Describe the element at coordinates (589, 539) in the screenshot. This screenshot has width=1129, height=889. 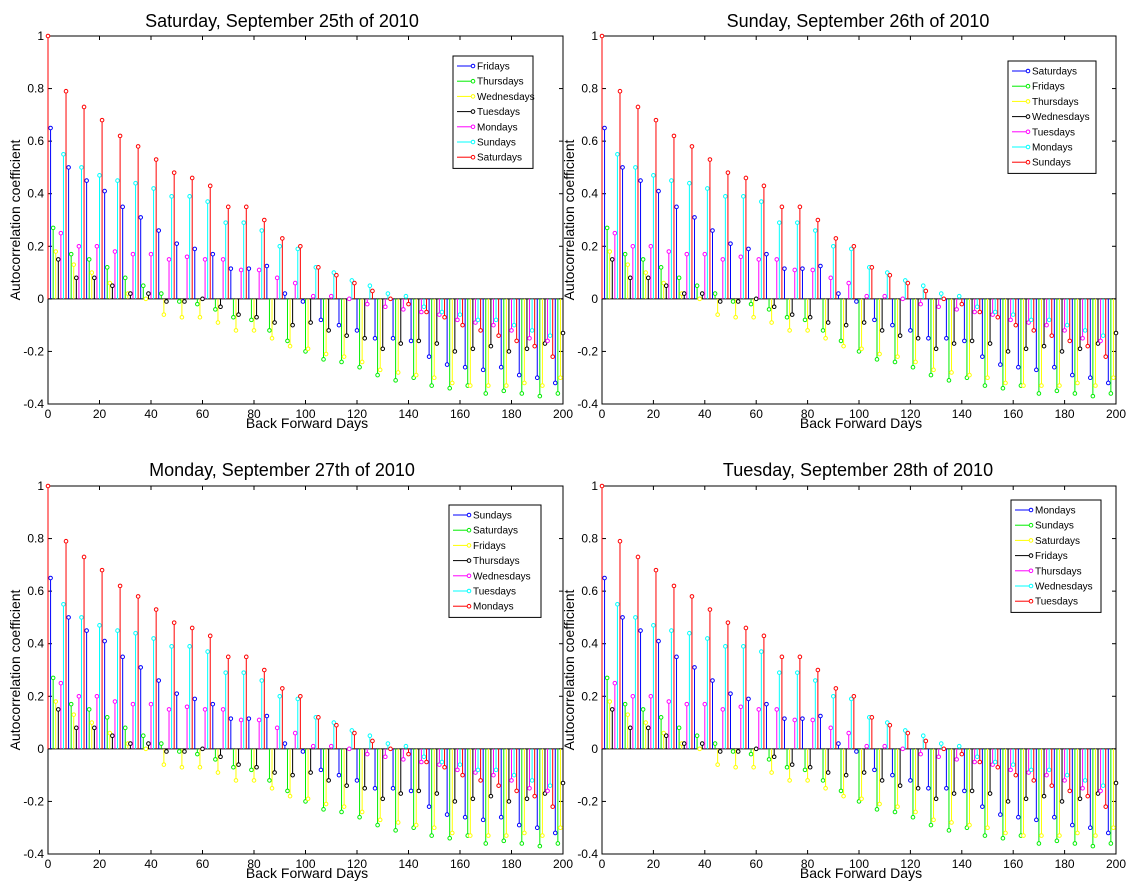
I see `y-tick-label: 0.8` at that location.